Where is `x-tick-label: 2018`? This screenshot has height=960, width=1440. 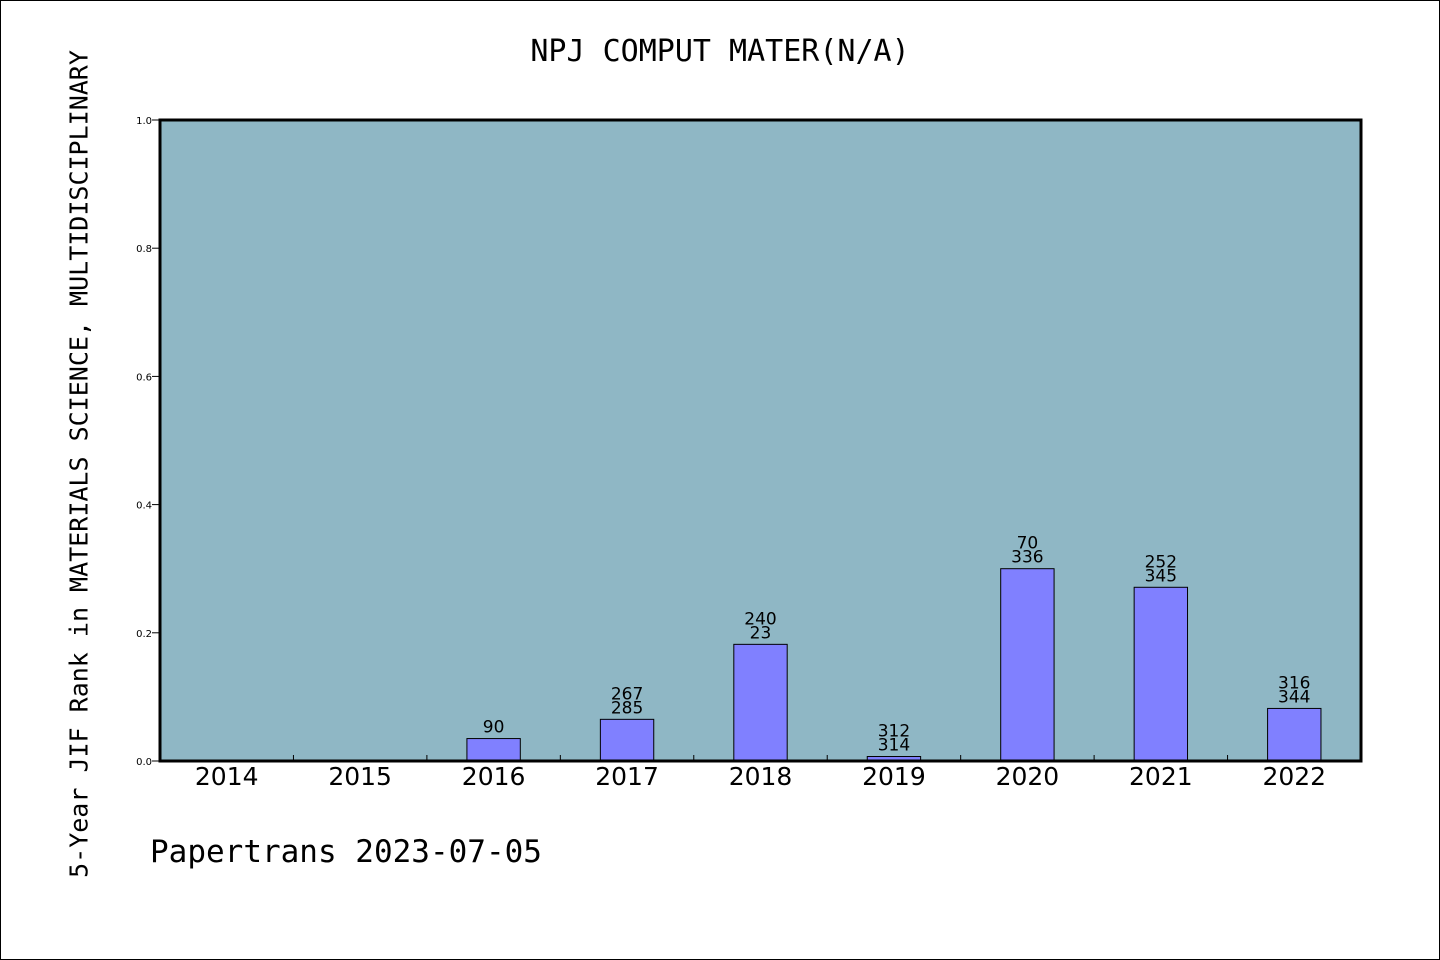 x-tick-label: 2018 is located at coordinates (761, 776).